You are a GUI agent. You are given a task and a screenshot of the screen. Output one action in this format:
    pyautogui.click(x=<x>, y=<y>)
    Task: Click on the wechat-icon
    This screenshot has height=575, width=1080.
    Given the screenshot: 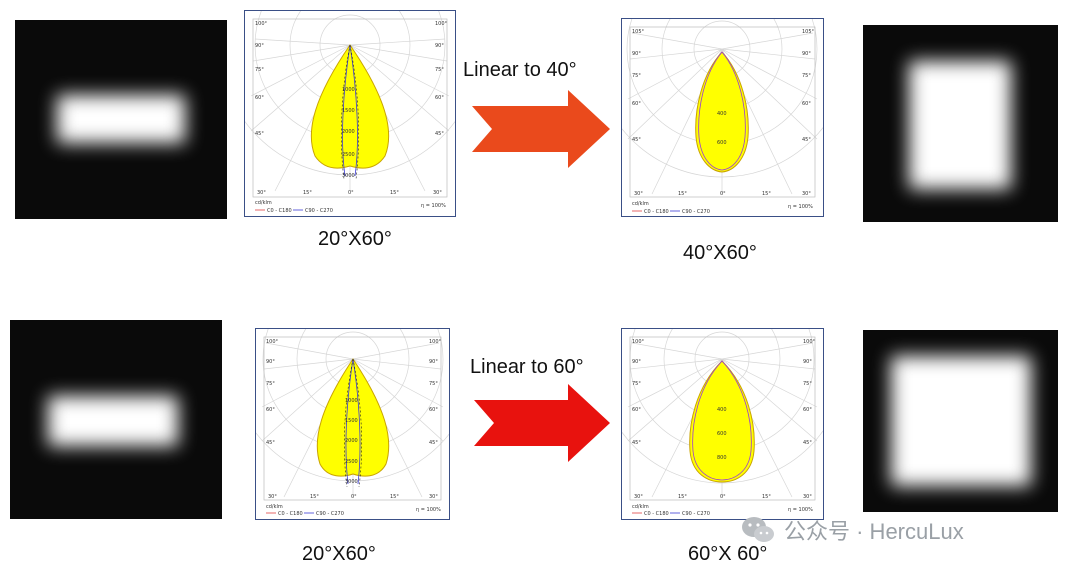 What is the action you would take?
    pyautogui.click(x=758, y=529)
    